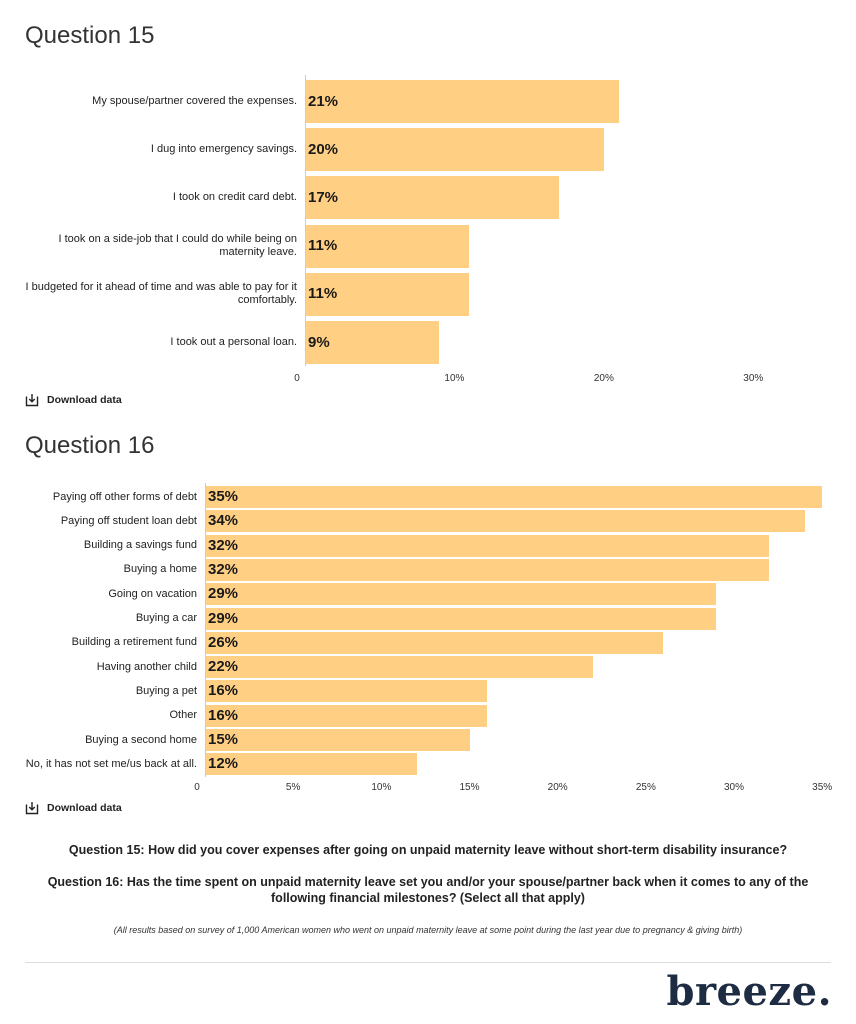 The width and height of the screenshot is (856, 1024). I want to click on q16-x-tick-label: 5%, so click(293, 787).